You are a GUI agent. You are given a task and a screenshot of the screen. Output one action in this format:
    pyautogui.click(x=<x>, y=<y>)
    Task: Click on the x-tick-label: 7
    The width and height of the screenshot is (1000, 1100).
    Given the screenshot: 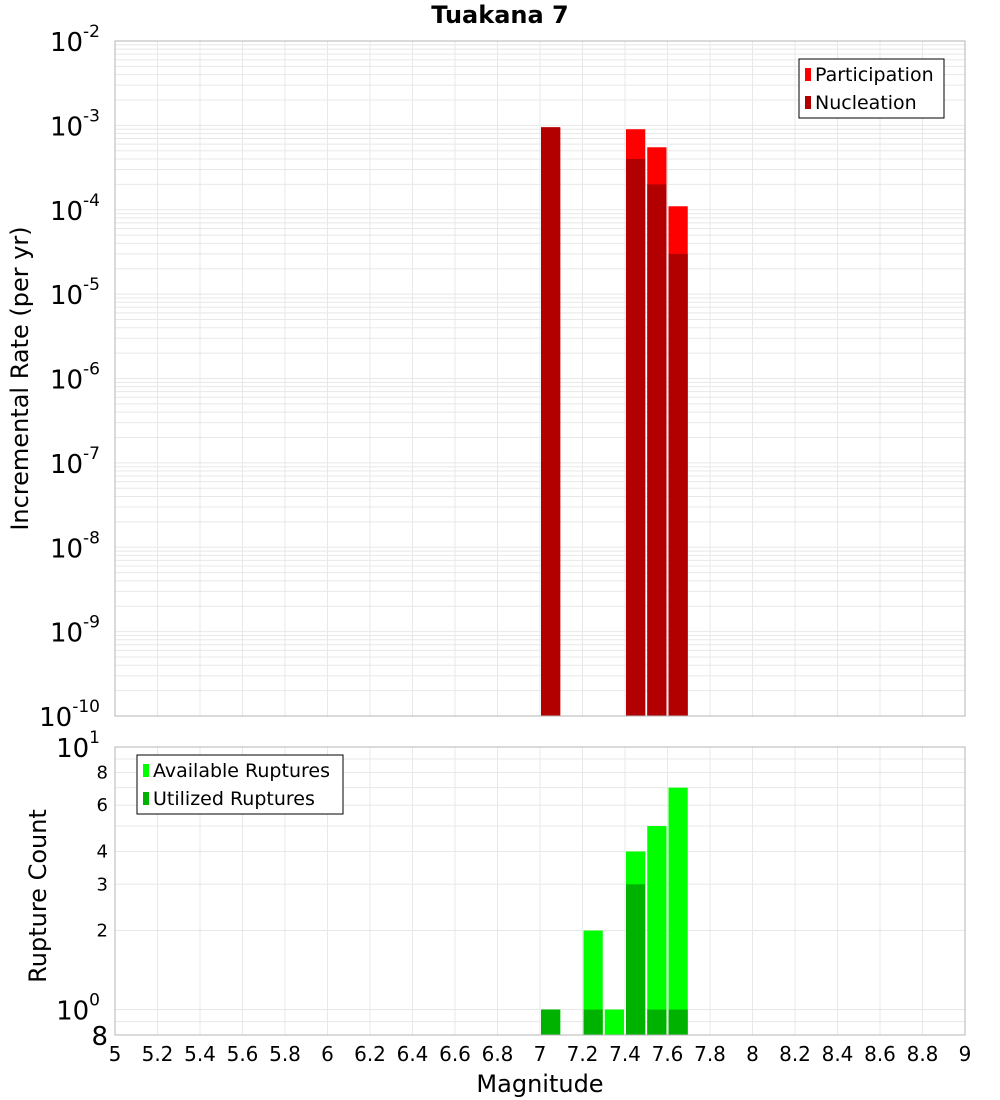 What is the action you would take?
    pyautogui.click(x=540, y=1054)
    